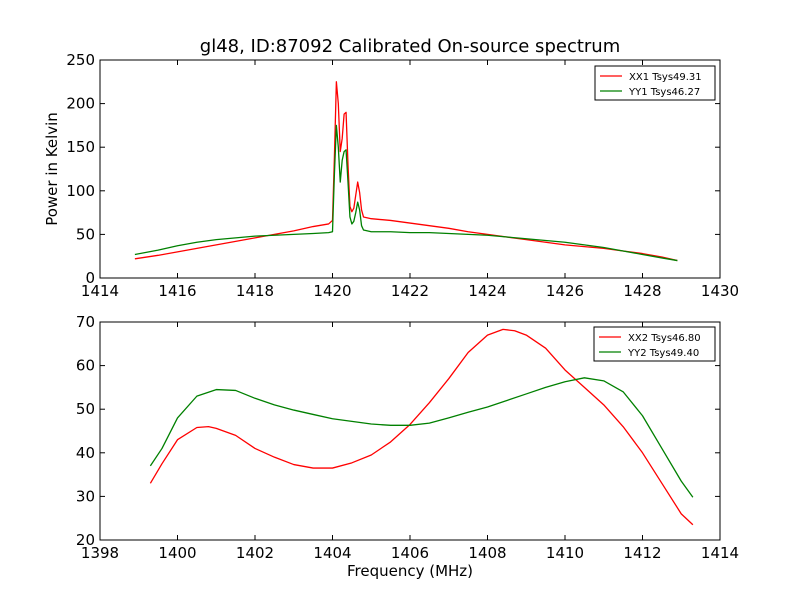 Image resolution: width=800 pixels, height=600 pixels. I want to click on y-tick-label: 30, so click(85, 496).